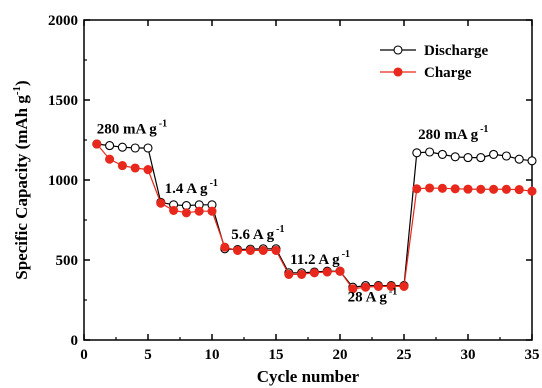 This screenshot has height=388, width=542. I want to click on rate-annotation: 11.2 A g -1, so click(320, 258).